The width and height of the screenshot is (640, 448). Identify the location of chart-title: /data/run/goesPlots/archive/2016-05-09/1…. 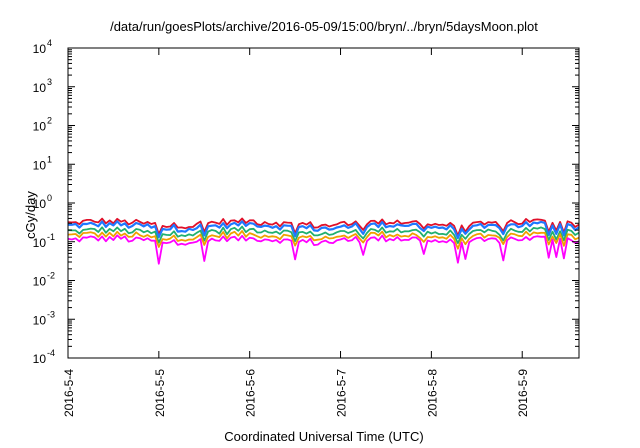
(324, 26).